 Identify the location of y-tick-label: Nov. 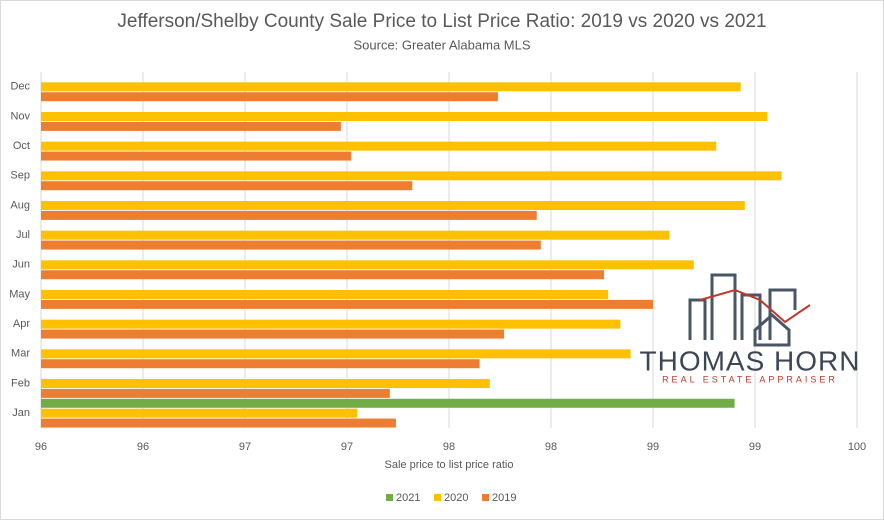
(20, 116).